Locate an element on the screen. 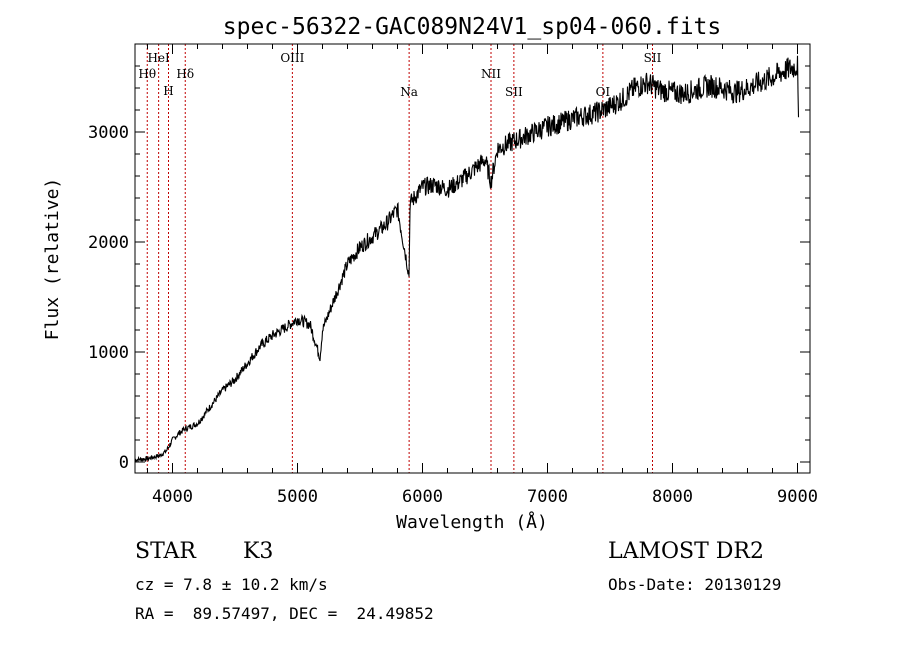 Image resolution: width=900 pixels, height=649 pixels. x-tick-label: 6000 is located at coordinates (422, 497).